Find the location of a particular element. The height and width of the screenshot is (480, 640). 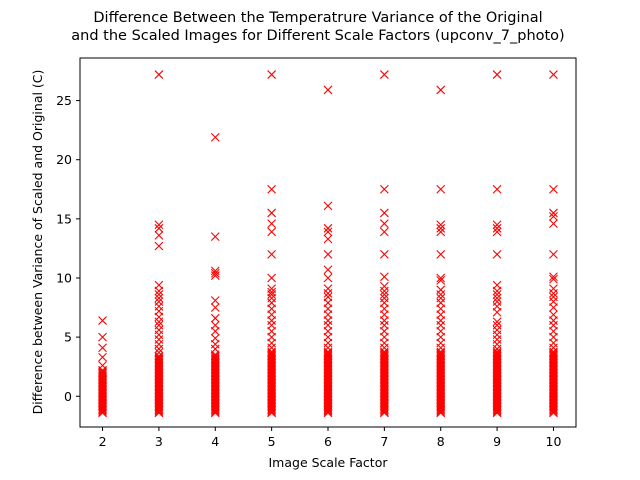

y-tick-label: 15 is located at coordinates (64, 218).